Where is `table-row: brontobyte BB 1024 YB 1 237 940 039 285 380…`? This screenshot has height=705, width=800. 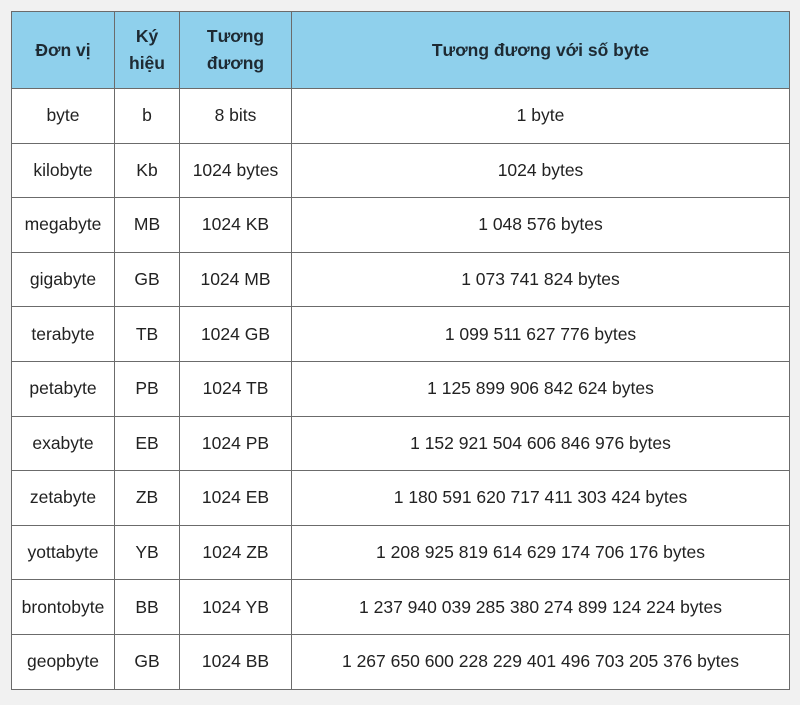 table-row: brontobyte BB 1024 YB 1 237 940 039 285 380… is located at coordinates (400, 607).